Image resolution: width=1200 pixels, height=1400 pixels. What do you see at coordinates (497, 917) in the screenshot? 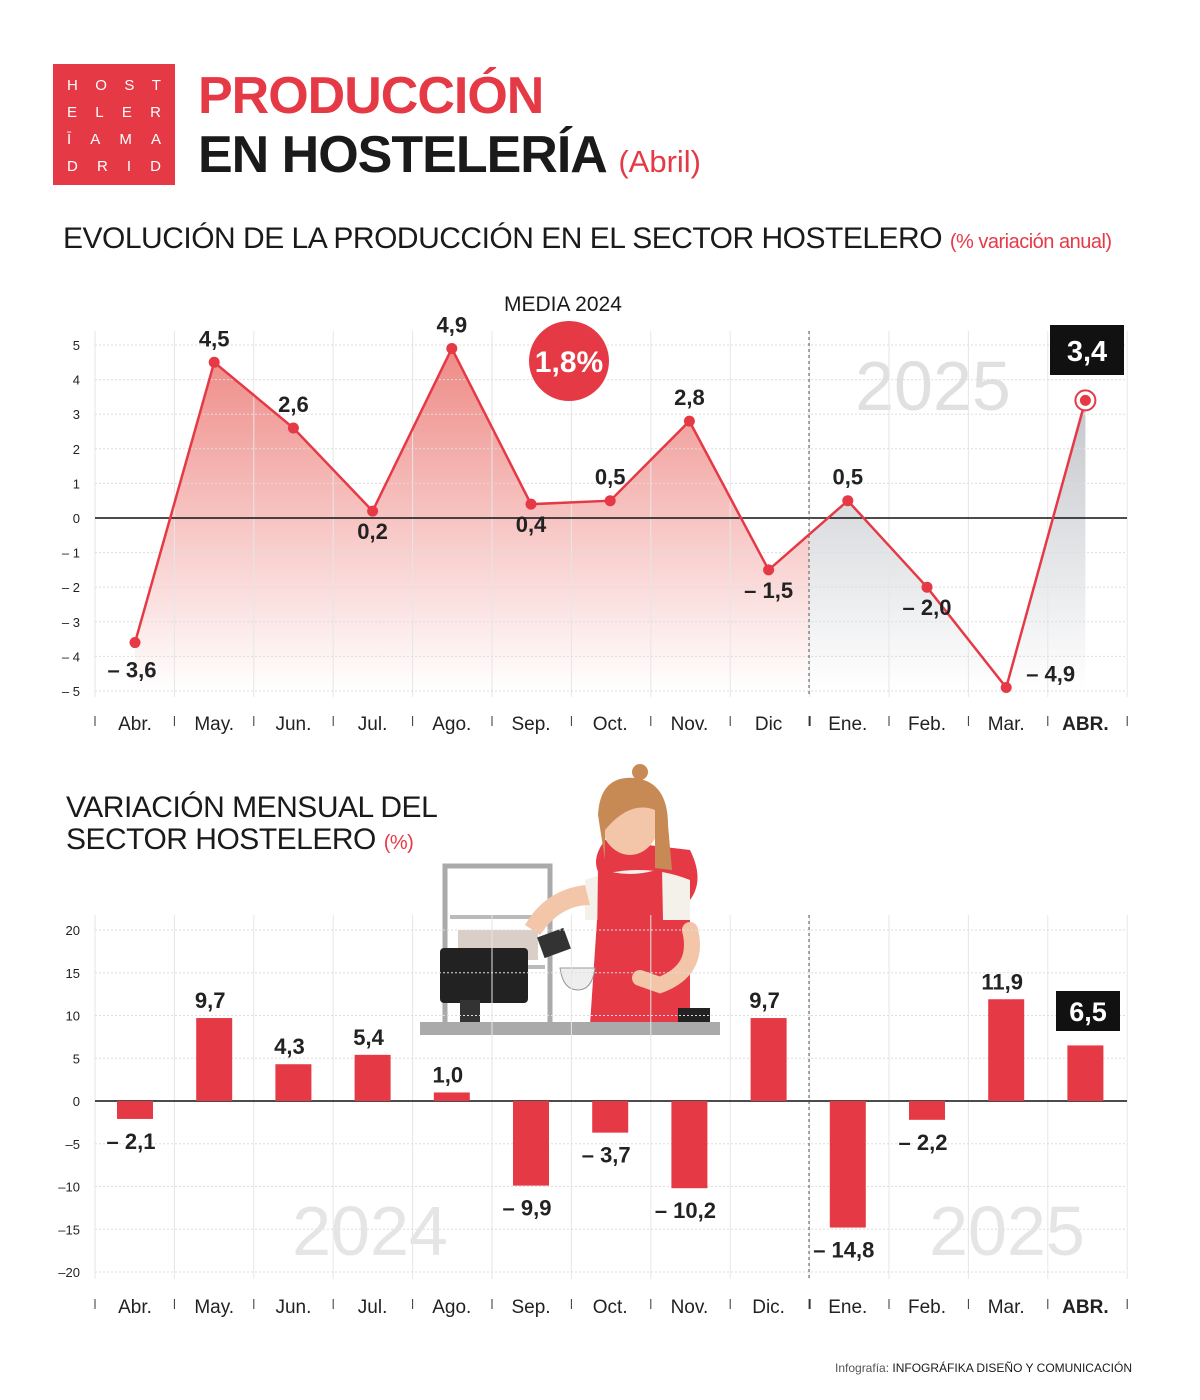
I see `shelf` at bounding box center [497, 917].